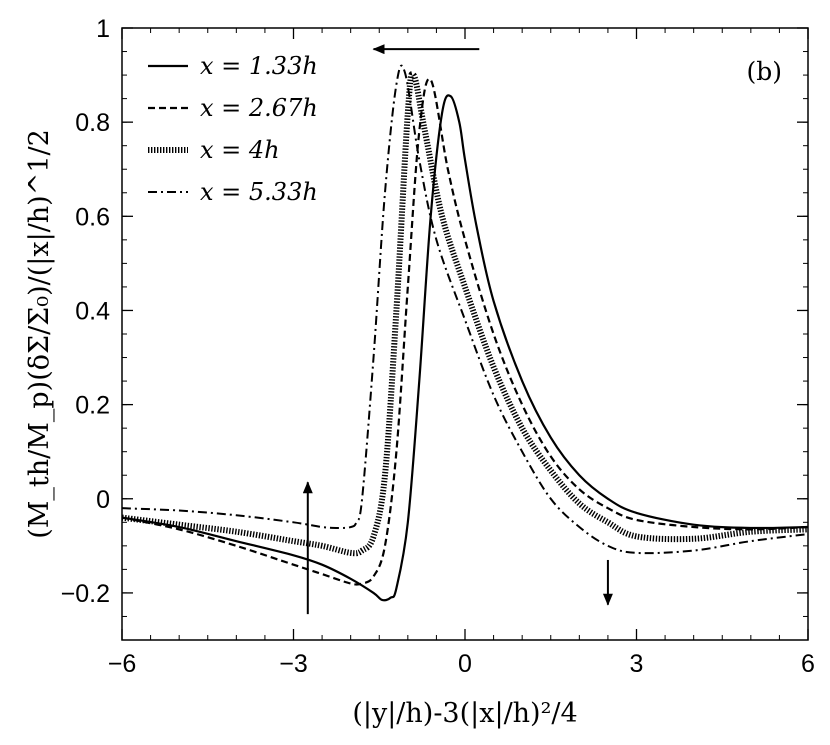 The image size is (830, 745). Describe the element at coordinates (92, 217) in the screenshot. I see `y-tick-label: 0.6` at that location.